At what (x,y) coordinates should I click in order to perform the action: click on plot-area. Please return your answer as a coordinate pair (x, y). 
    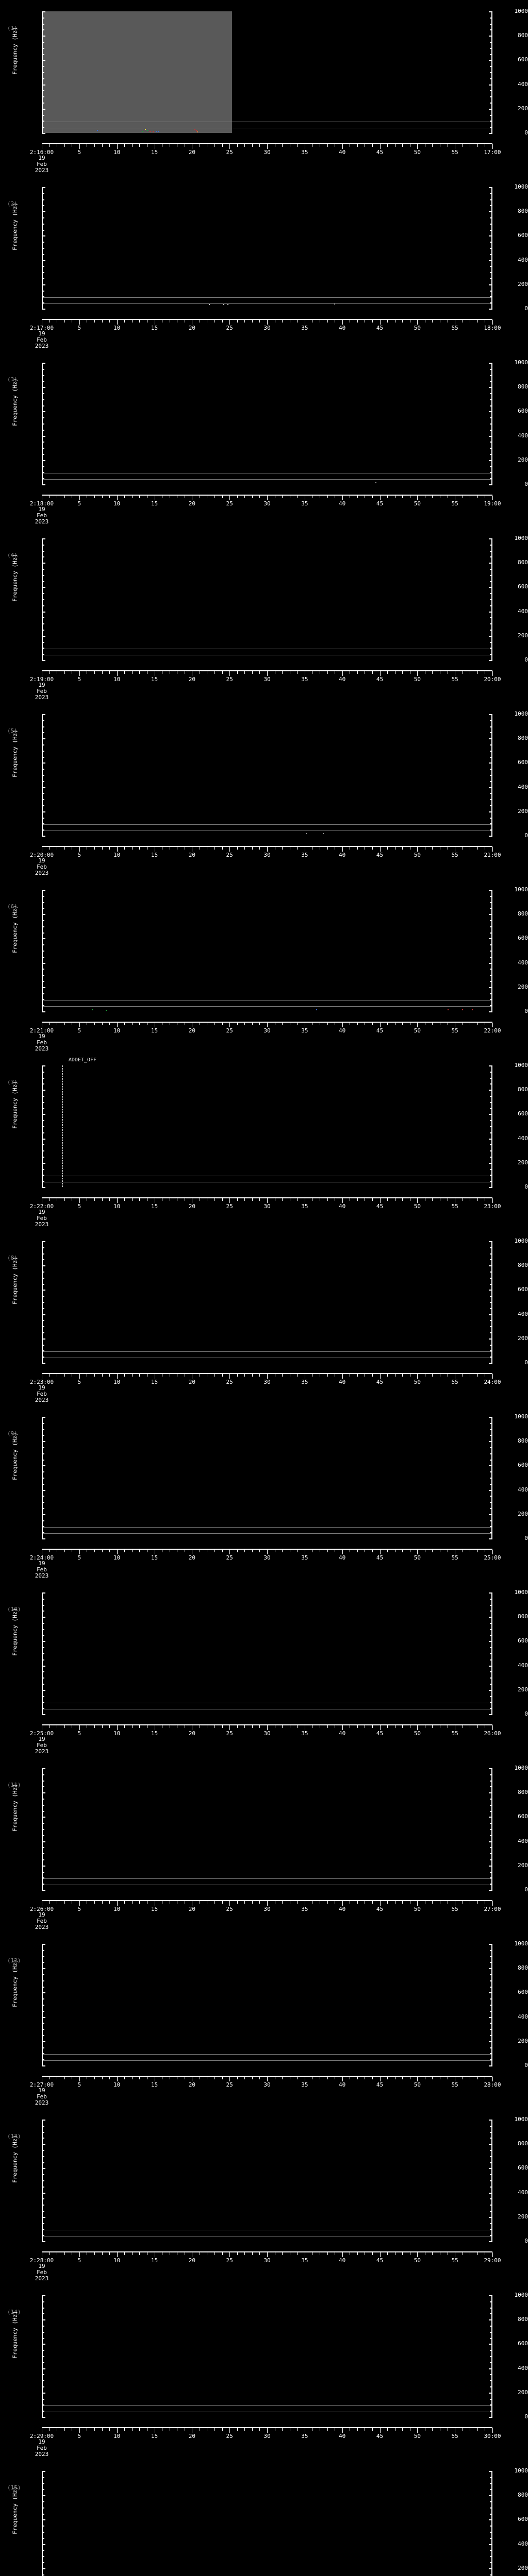
    Looking at the image, I should click on (267, 423).